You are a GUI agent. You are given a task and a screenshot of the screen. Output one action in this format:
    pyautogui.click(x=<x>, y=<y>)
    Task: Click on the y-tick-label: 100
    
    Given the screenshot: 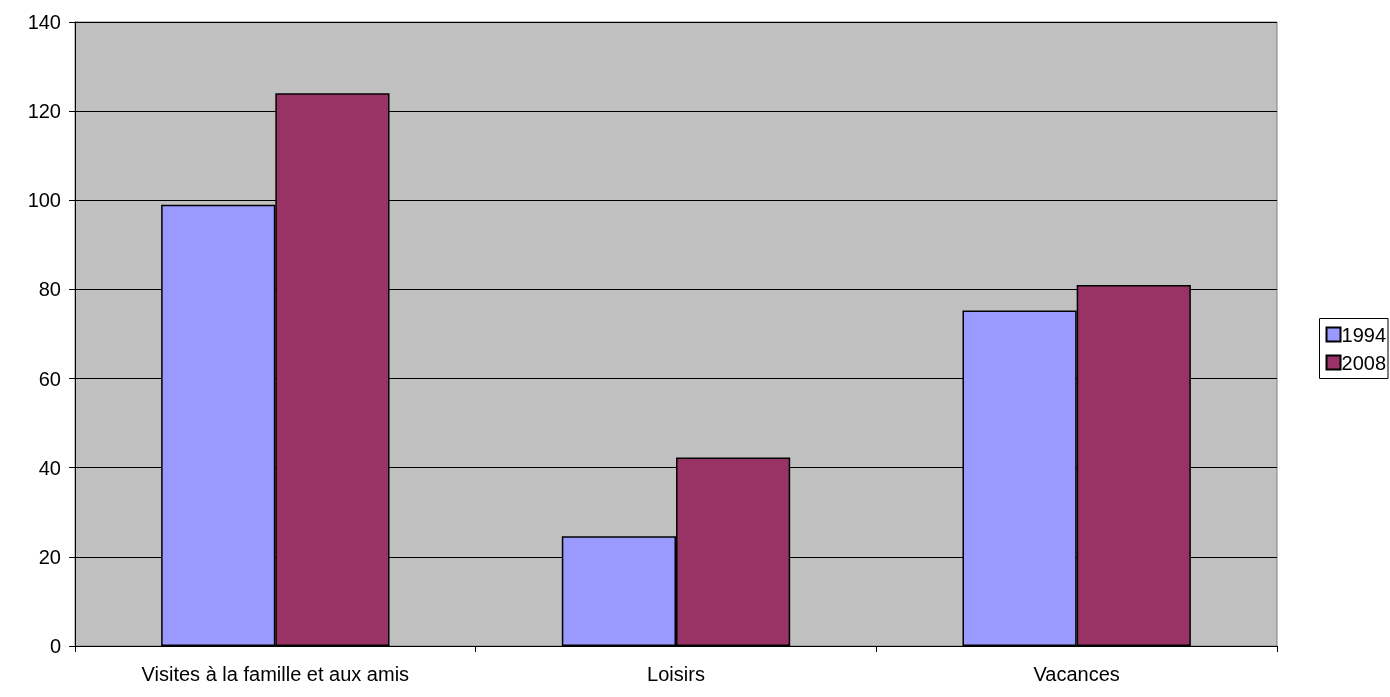 What is the action you would take?
    pyautogui.click(x=44, y=200)
    